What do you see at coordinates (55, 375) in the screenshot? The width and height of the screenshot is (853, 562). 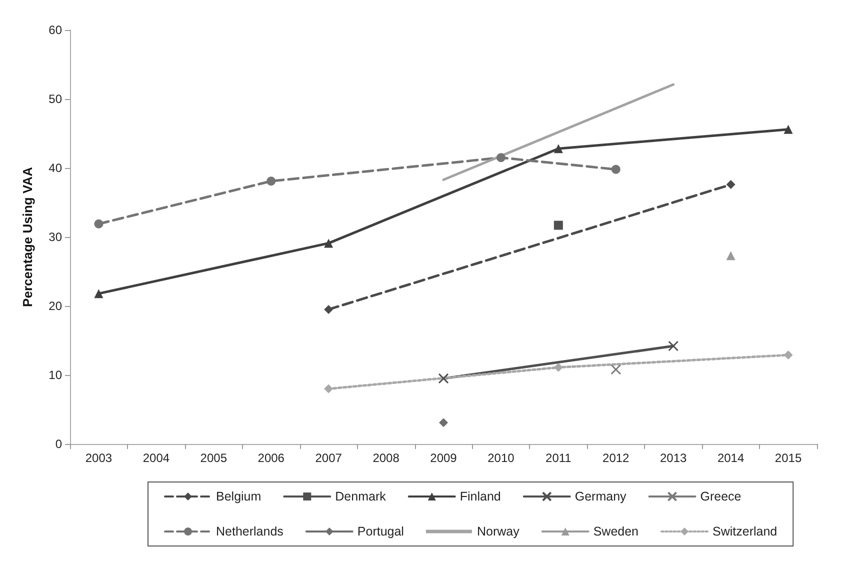 I see `y-tick-label: 10` at bounding box center [55, 375].